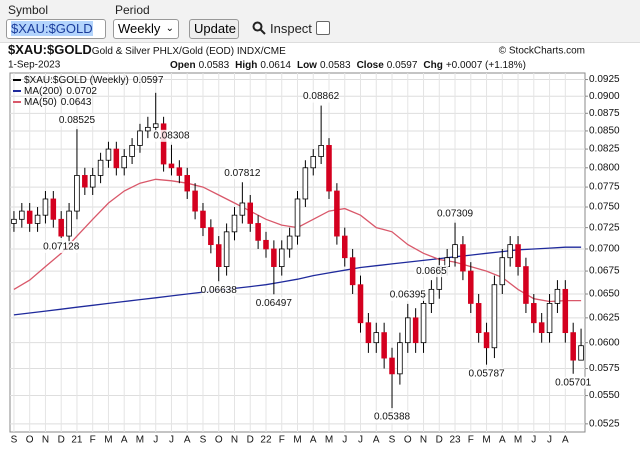 This screenshot has width=640, height=451. Describe the element at coordinates (604, 79) in the screenshot. I see `y-tick-label: 0.0925` at that location.